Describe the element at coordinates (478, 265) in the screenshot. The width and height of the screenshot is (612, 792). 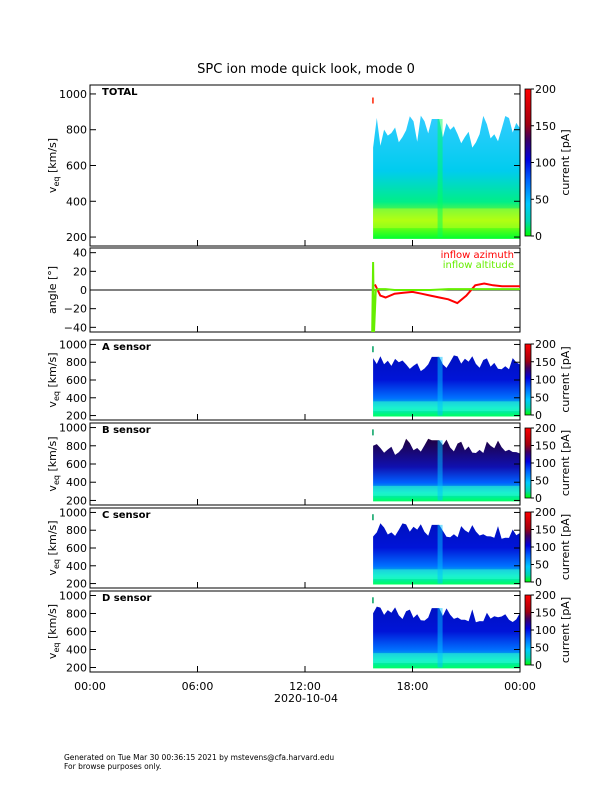
I see `legend-entry: inflow altitude` at that location.